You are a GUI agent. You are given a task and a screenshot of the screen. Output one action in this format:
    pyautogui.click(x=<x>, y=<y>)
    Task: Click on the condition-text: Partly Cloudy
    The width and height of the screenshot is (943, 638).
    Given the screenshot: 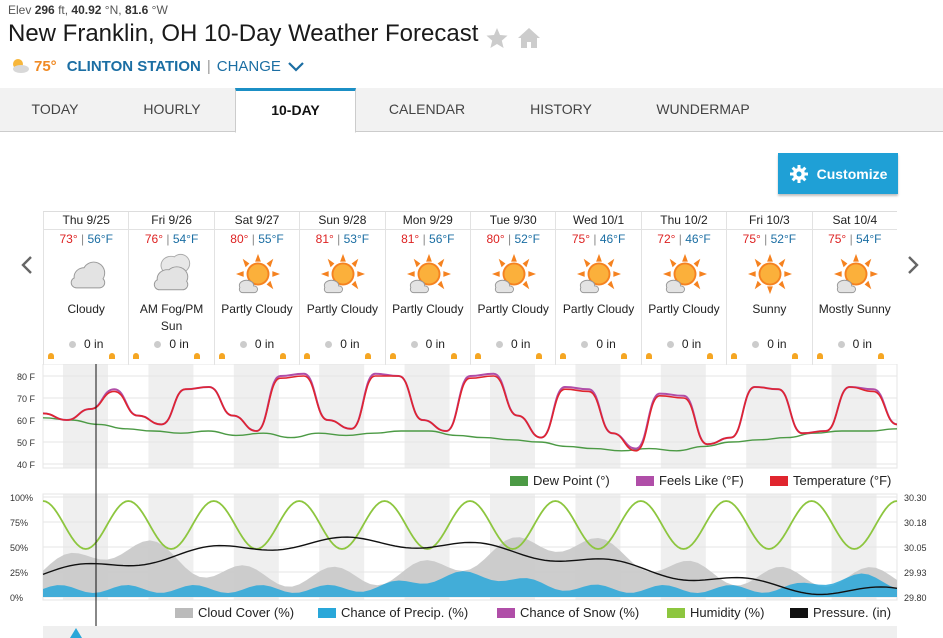 What is the action you would take?
    pyautogui.click(x=684, y=309)
    